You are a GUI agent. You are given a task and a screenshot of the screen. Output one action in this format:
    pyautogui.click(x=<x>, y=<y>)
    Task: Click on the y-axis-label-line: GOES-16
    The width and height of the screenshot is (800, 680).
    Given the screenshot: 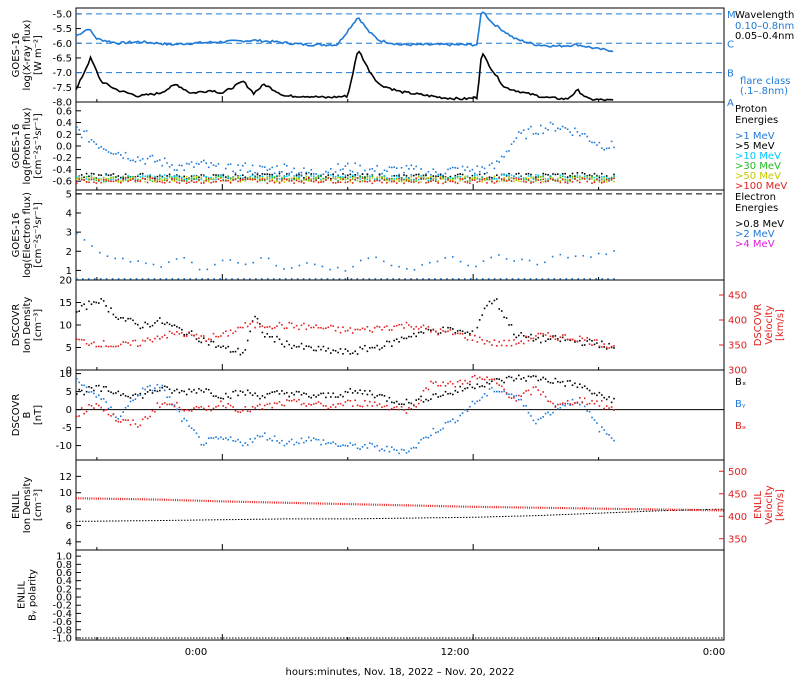 What is the action you would take?
    pyautogui.click(x=16, y=55)
    